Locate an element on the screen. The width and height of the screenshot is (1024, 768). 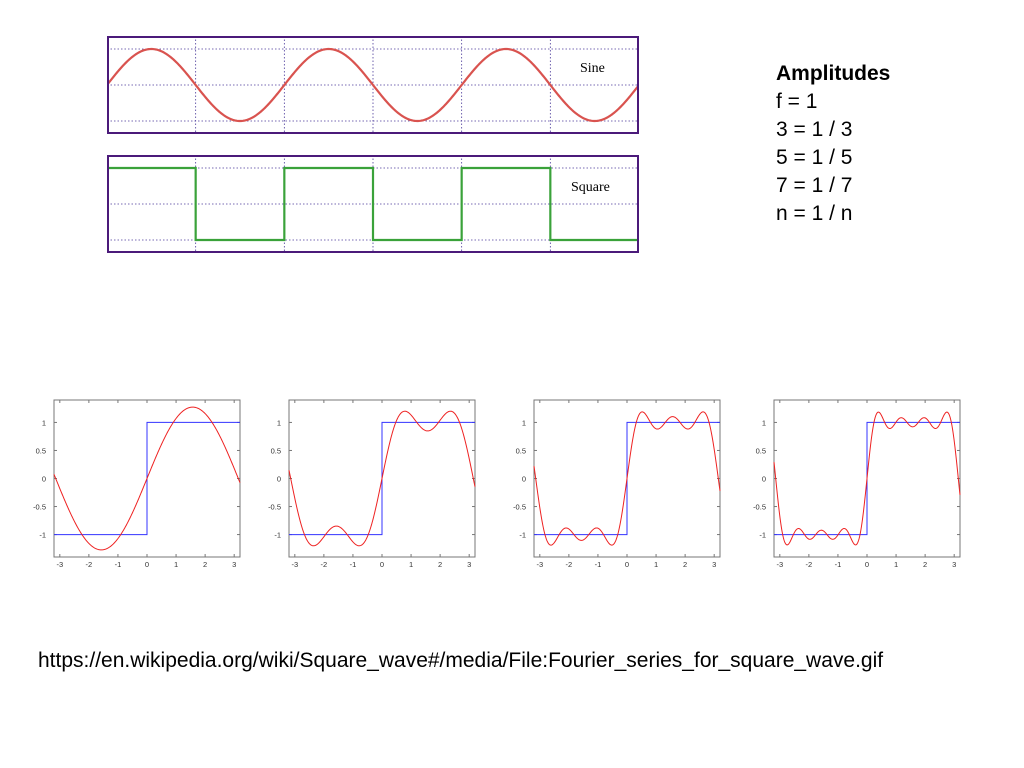
series-label: Square is located at coordinates (590, 187).